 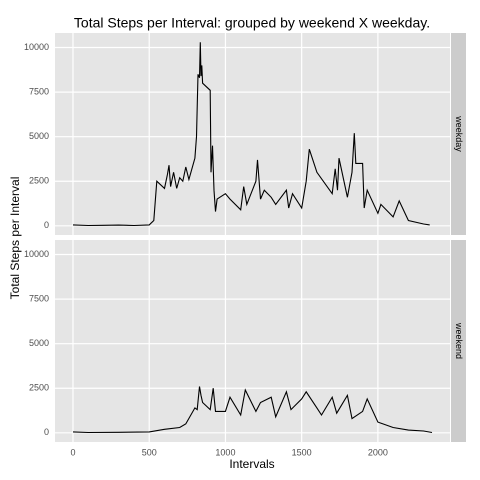 I want to click on x-tick-label: 500, so click(x=149, y=452).